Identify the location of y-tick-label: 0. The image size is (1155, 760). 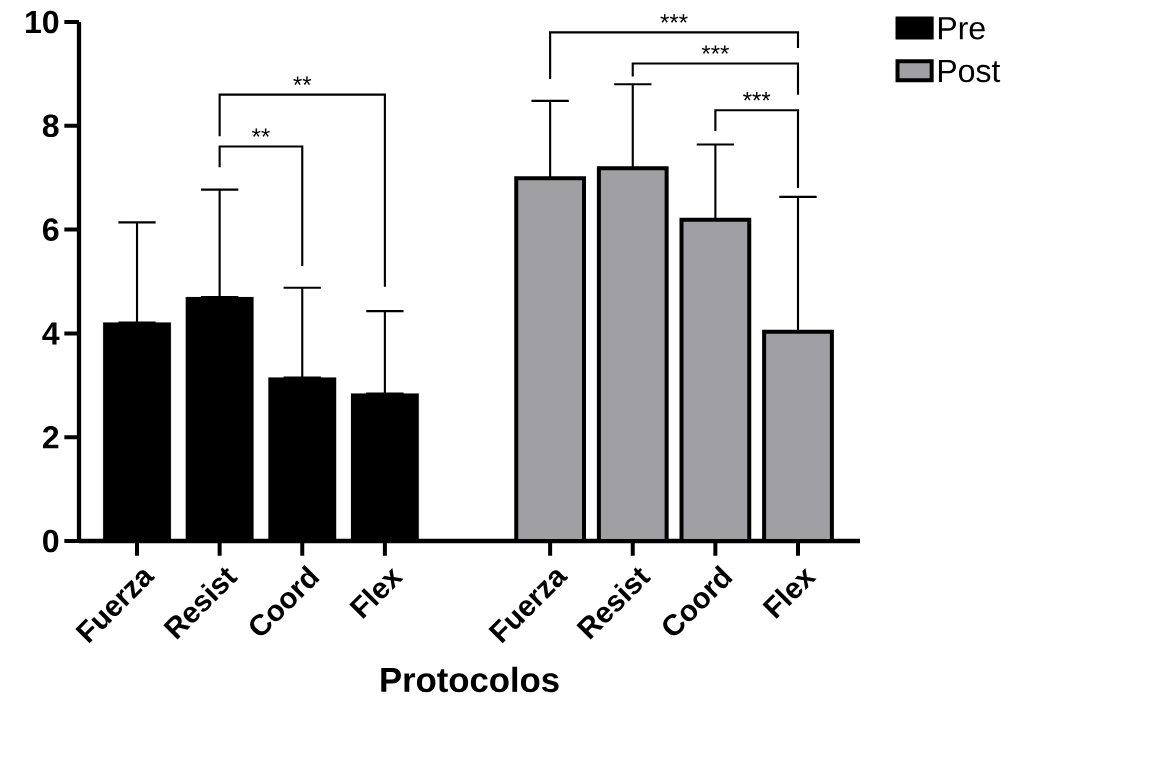
(51, 541).